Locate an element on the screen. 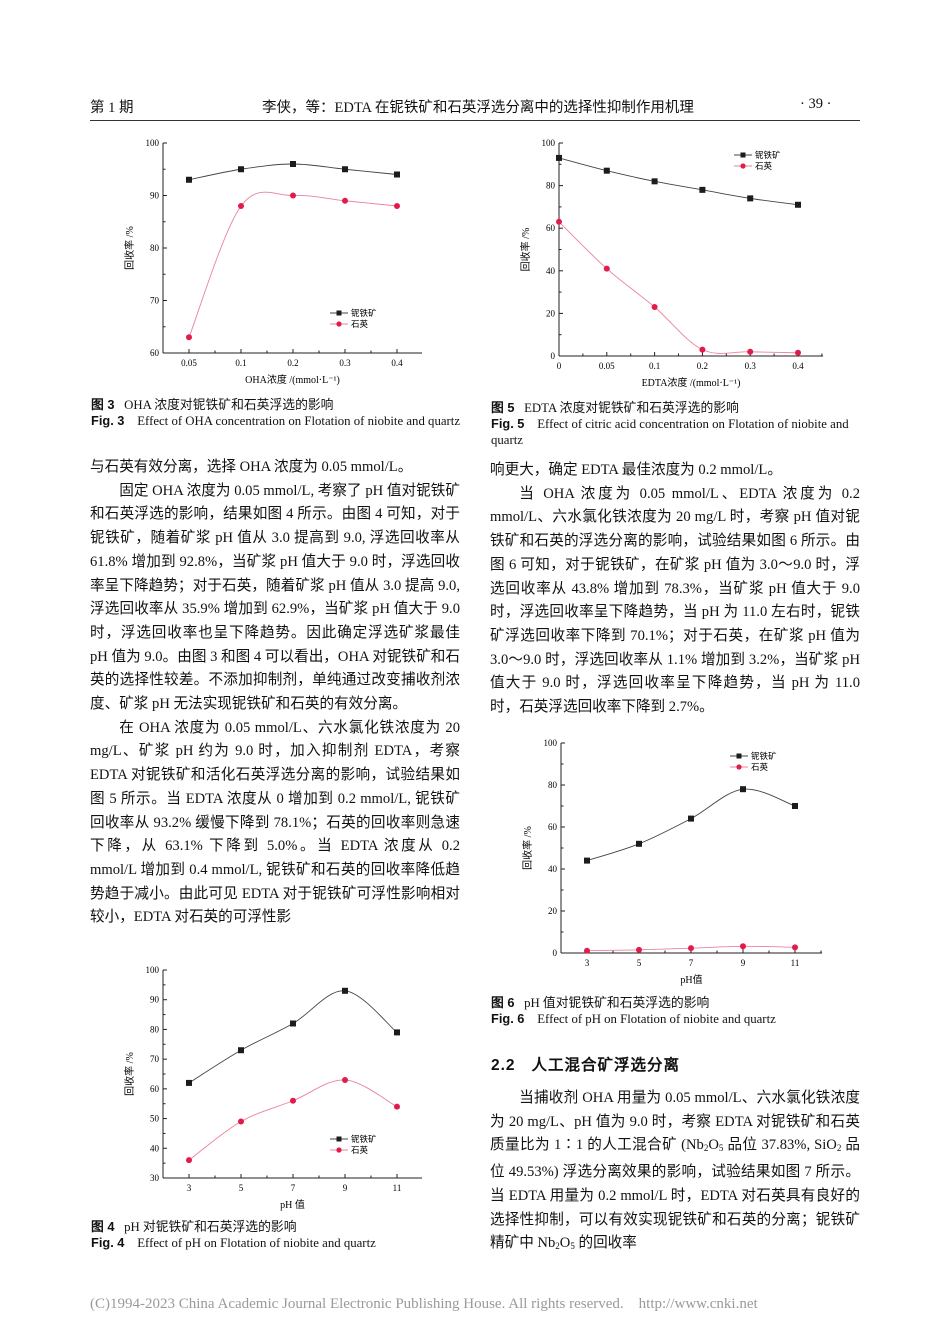 The image size is (950, 1344). fig4-label-en: Fig. 4 is located at coordinates (108, 1242).